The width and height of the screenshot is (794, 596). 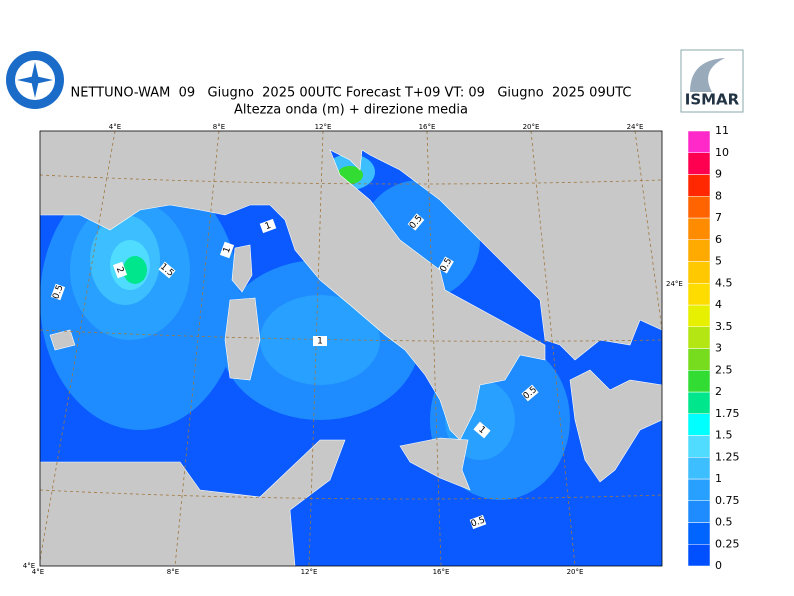 What do you see at coordinates (718, 304) in the screenshot?
I see `colorbar-label: 4` at bounding box center [718, 304].